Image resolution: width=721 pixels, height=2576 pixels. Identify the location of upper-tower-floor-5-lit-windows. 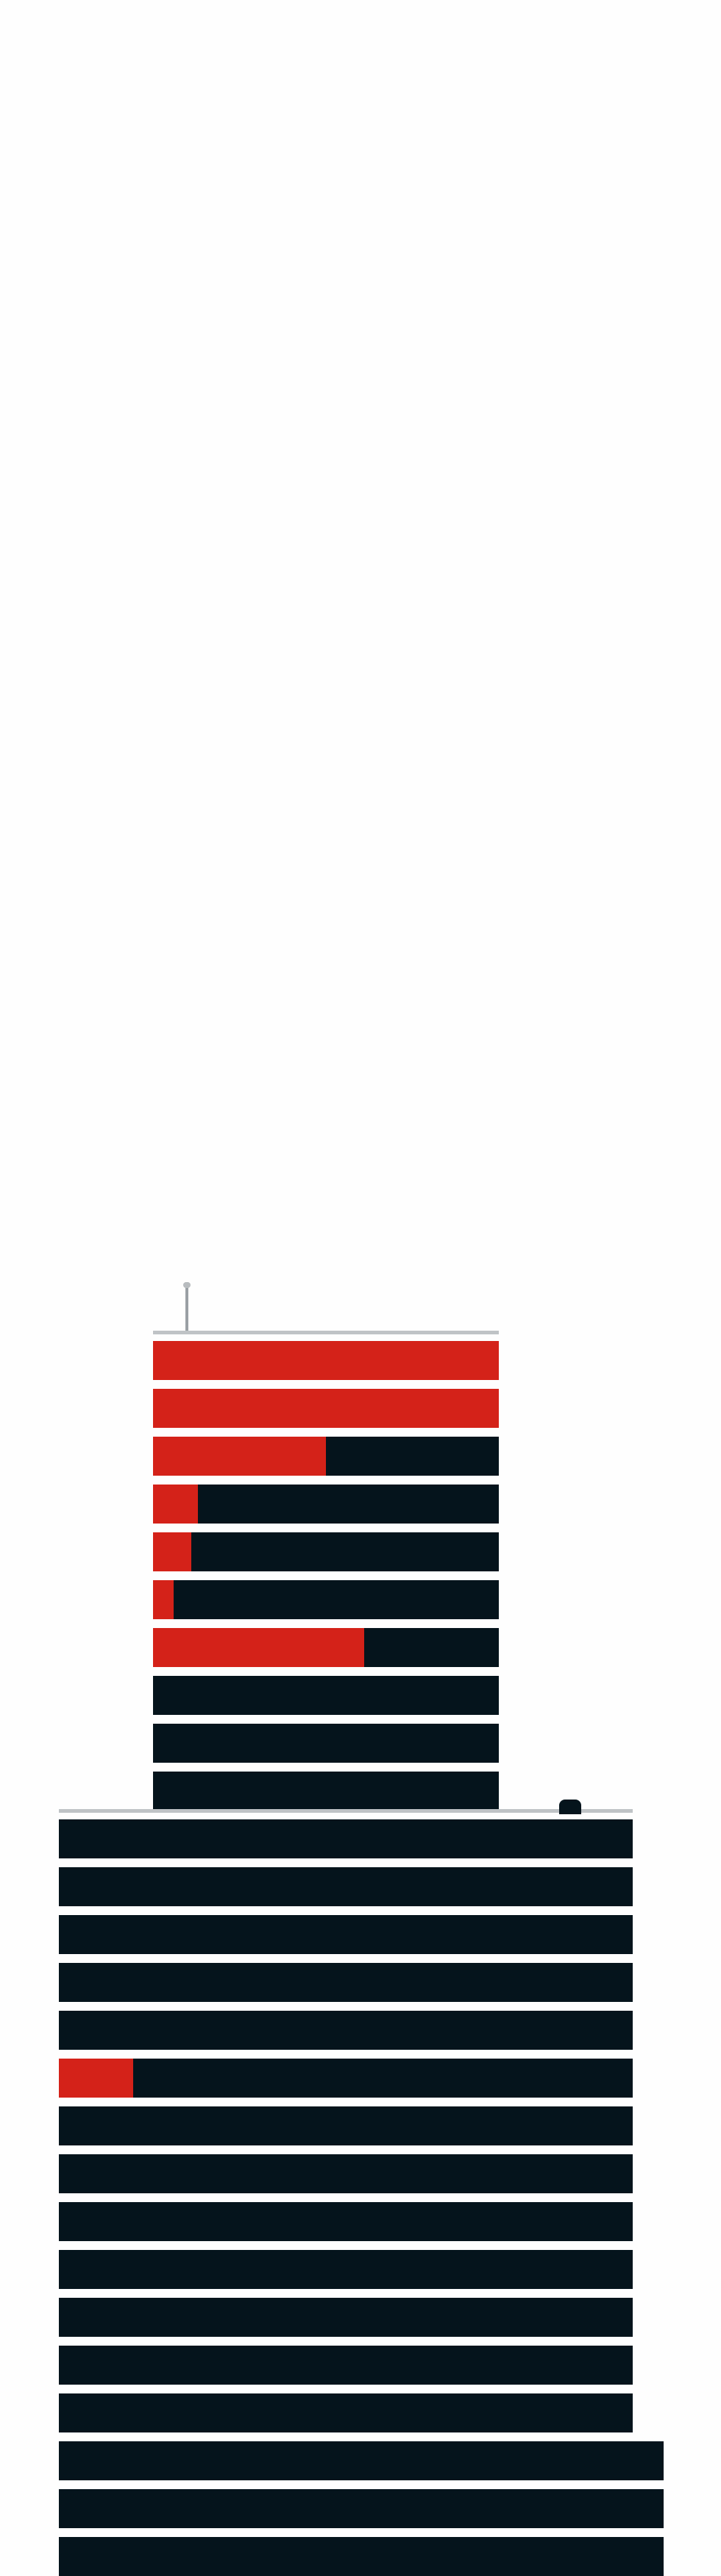
(172, 1551).